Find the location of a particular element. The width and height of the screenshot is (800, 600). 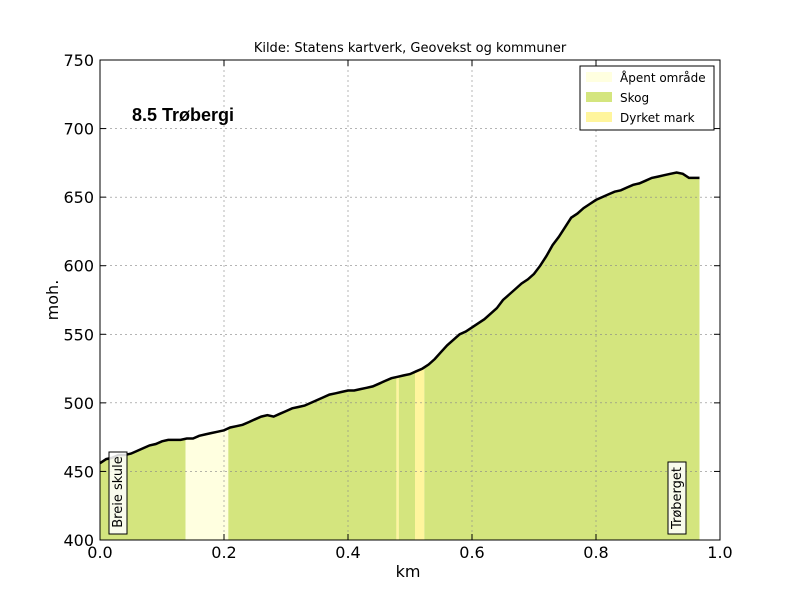

y-tick-label: 450 is located at coordinates (78, 471).